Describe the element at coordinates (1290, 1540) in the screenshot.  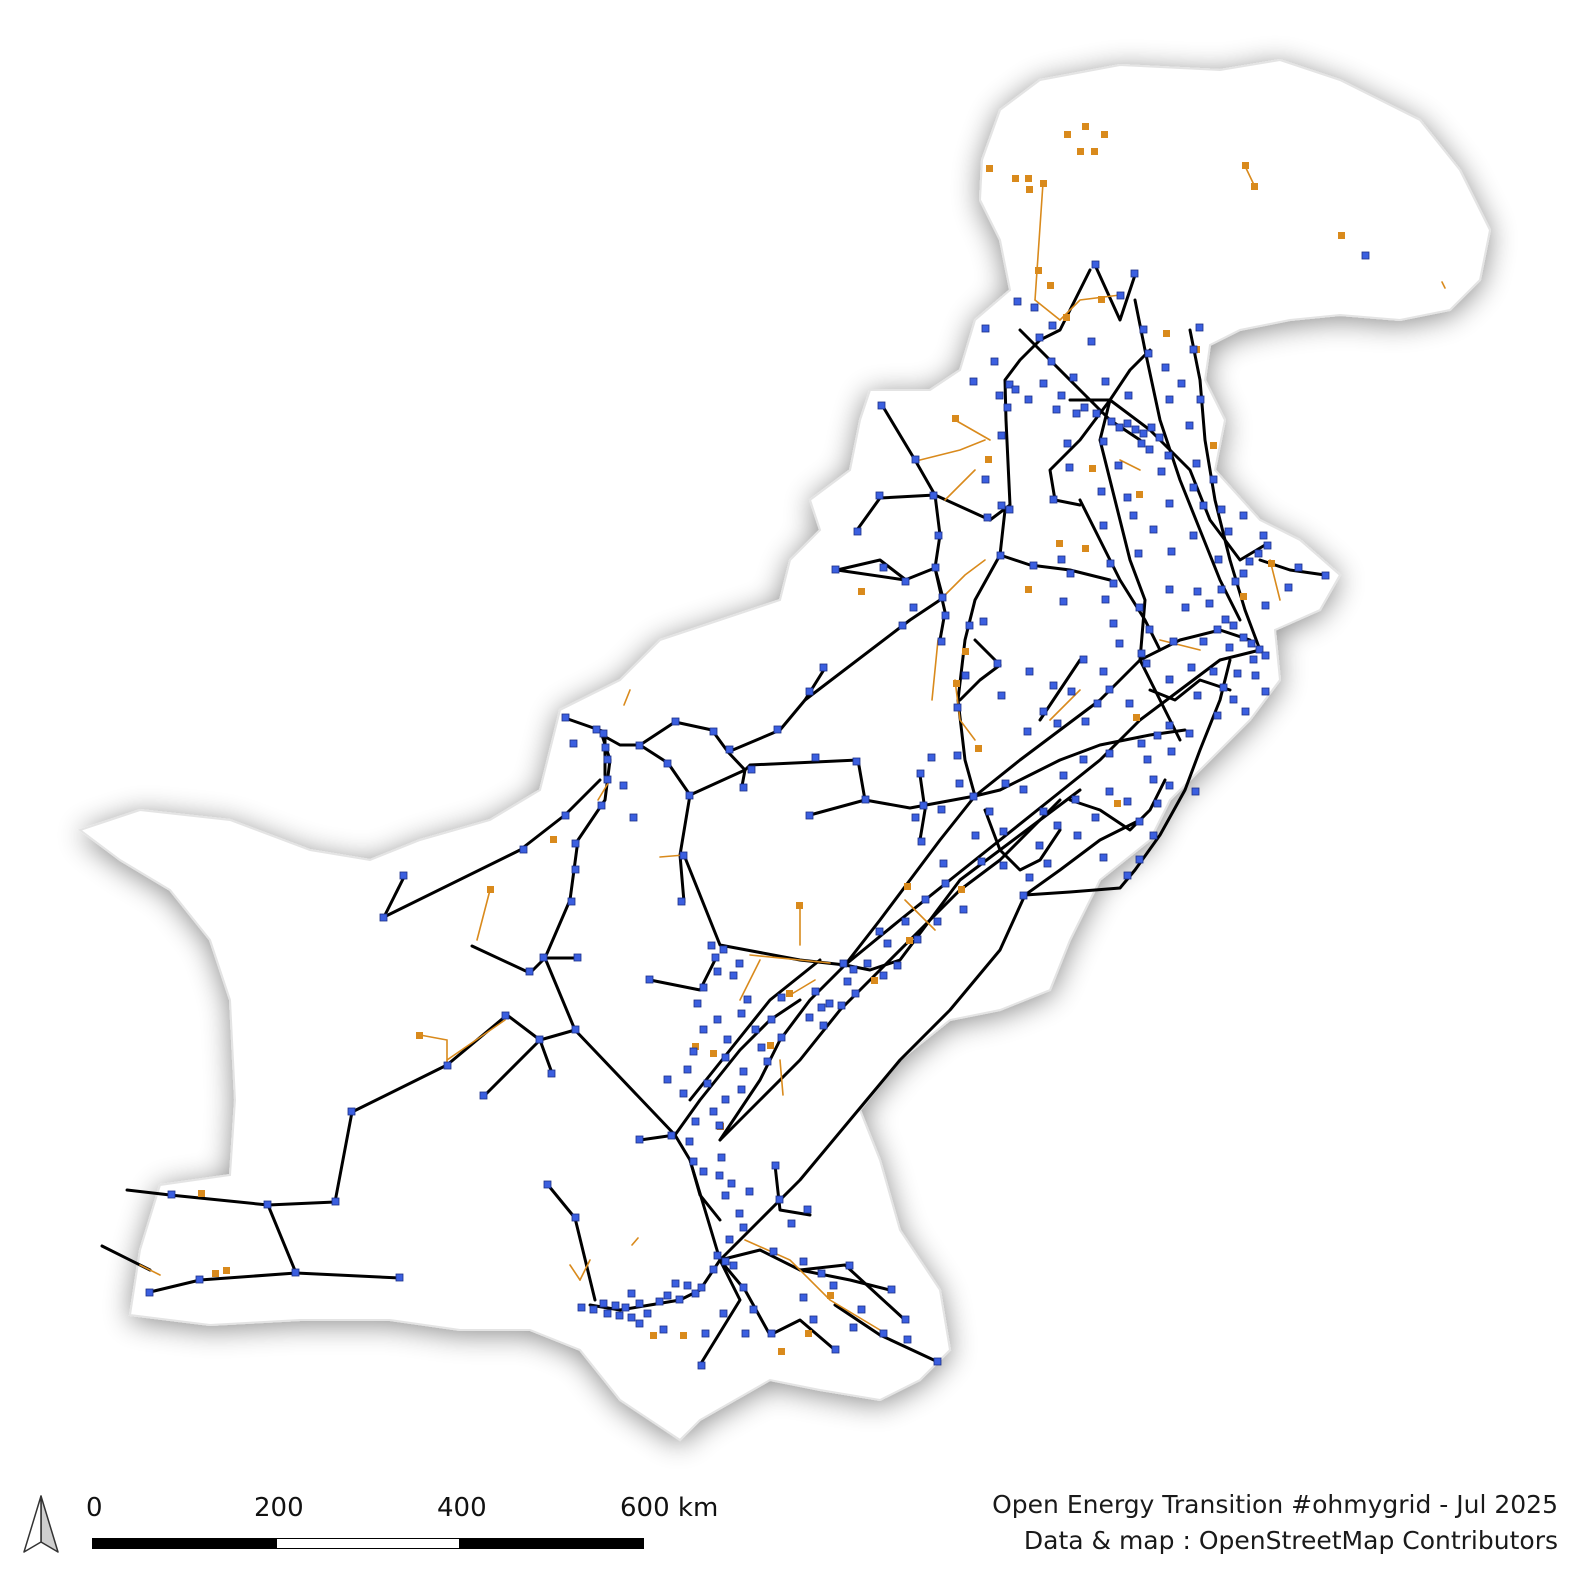
I see `credit-line-2: Data & map : OpenStreetMap Contributors` at that location.